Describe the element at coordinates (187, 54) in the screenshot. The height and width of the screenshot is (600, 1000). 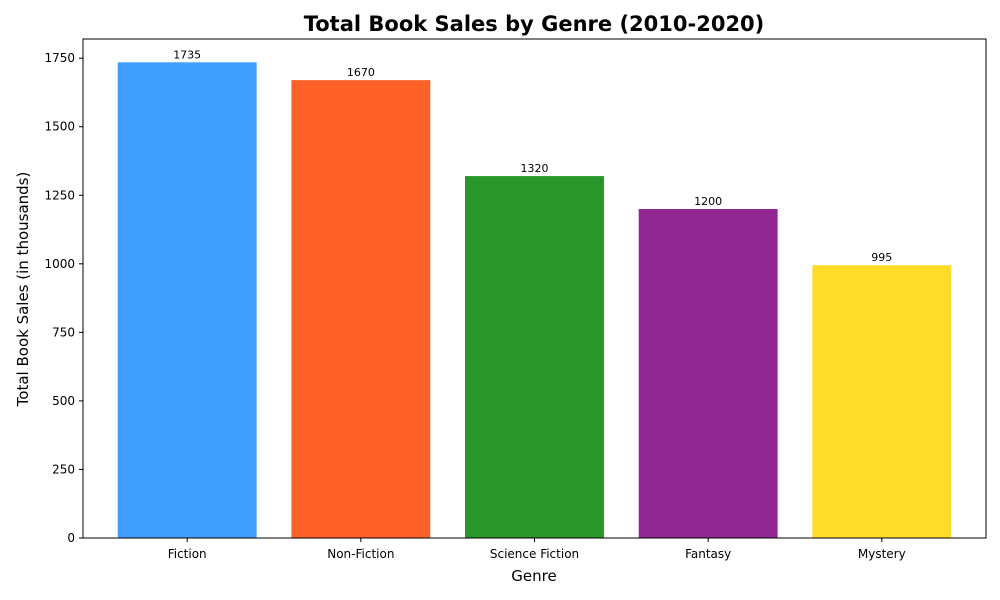
I see `data-label: 1735` at that location.